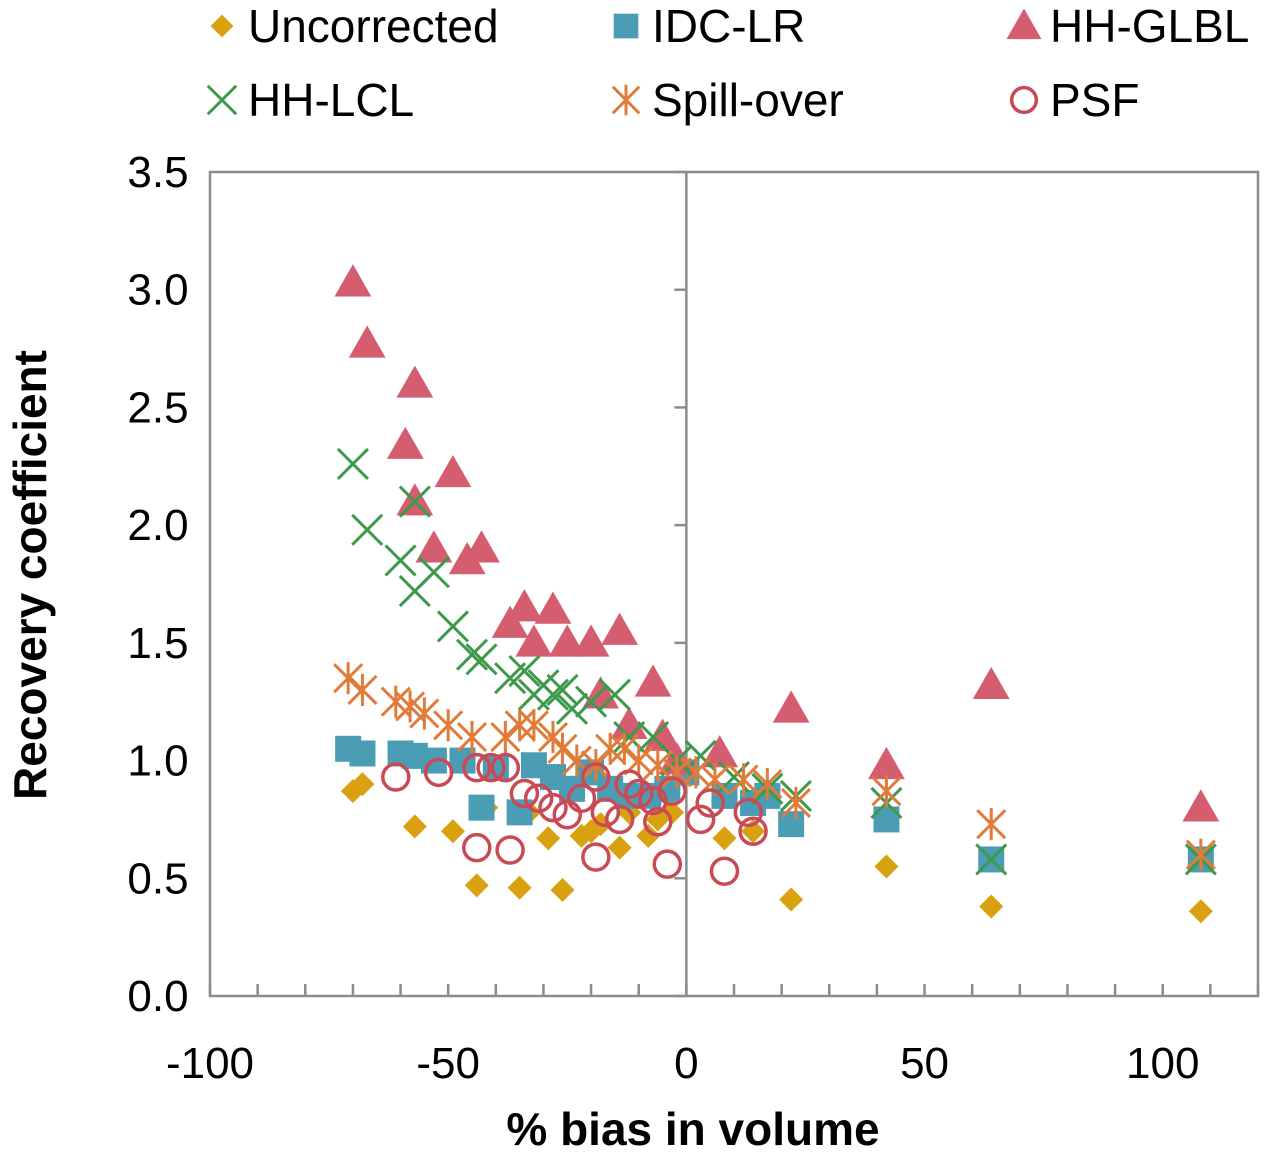  Describe the element at coordinates (448, 1063) in the screenshot. I see `x-tick-label: -50` at that location.